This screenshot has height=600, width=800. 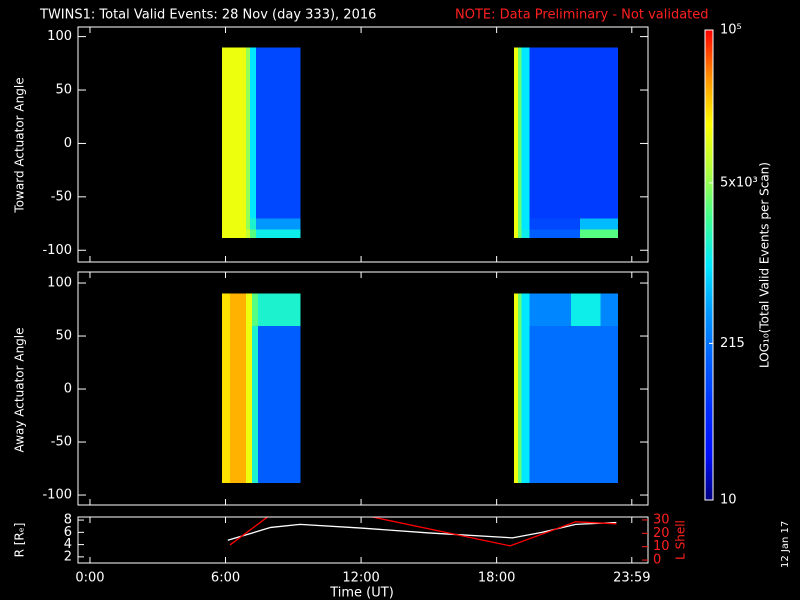 I want to click on colorbar-tick-label: 10⁵, so click(x=731, y=30).